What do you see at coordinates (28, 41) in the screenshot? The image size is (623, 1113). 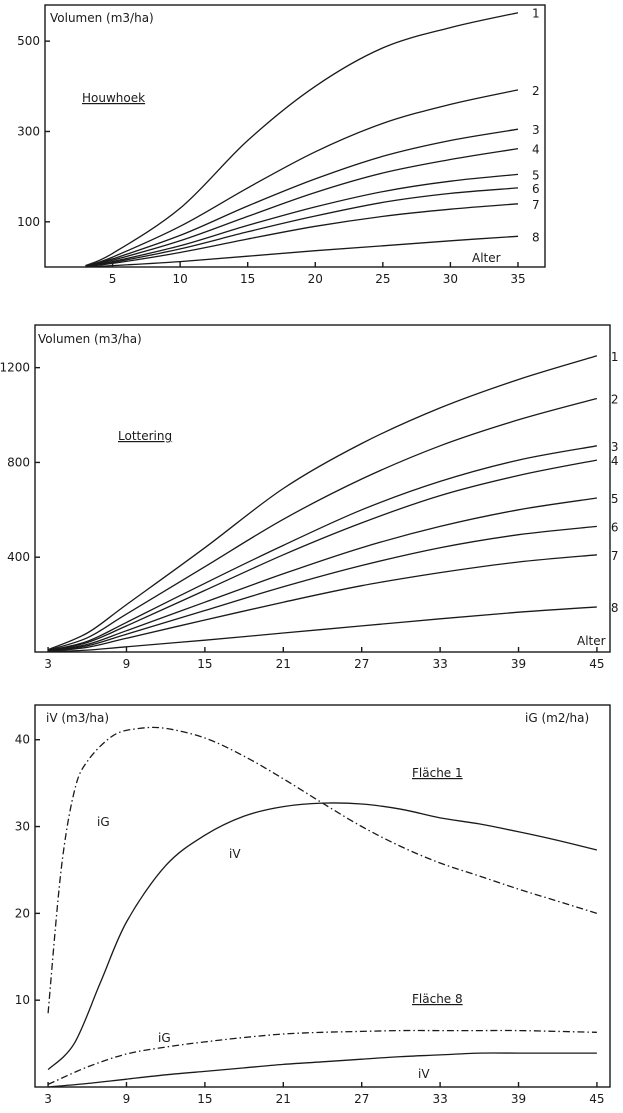 I see `y-tick-label: 500` at bounding box center [28, 41].